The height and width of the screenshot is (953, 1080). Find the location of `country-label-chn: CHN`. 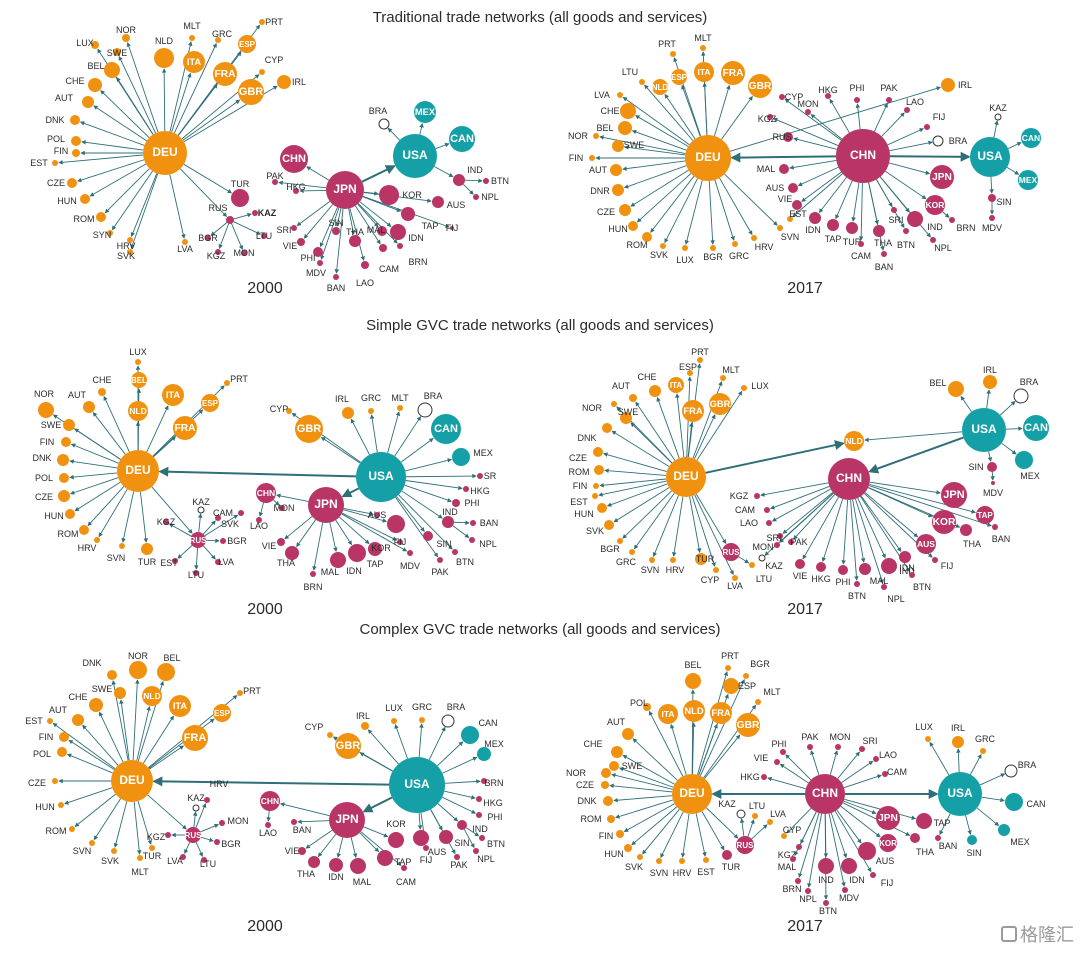

country-label-chn: CHN is located at coordinates (863, 155).